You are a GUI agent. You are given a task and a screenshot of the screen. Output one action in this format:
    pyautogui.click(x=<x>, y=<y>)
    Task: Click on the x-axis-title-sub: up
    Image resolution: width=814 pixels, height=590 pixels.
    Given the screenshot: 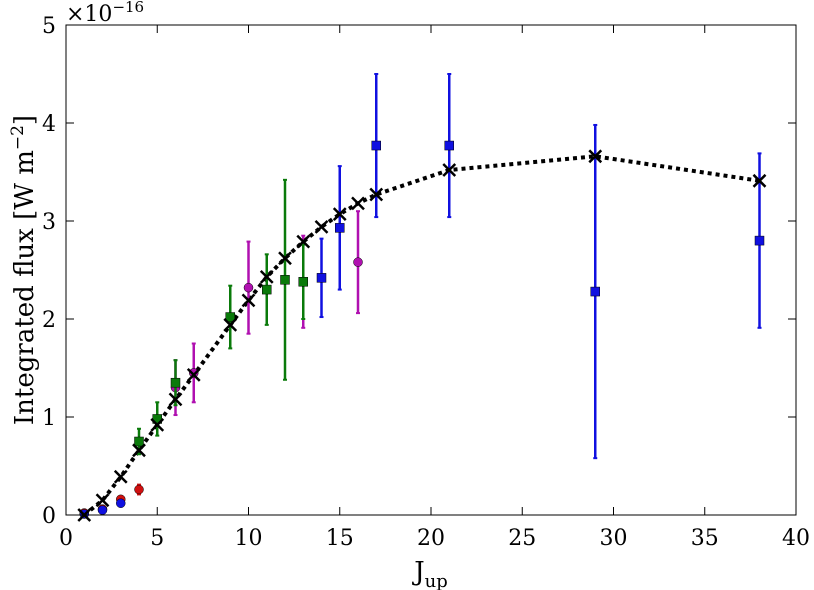 What is the action you would take?
    pyautogui.click(x=436, y=580)
    